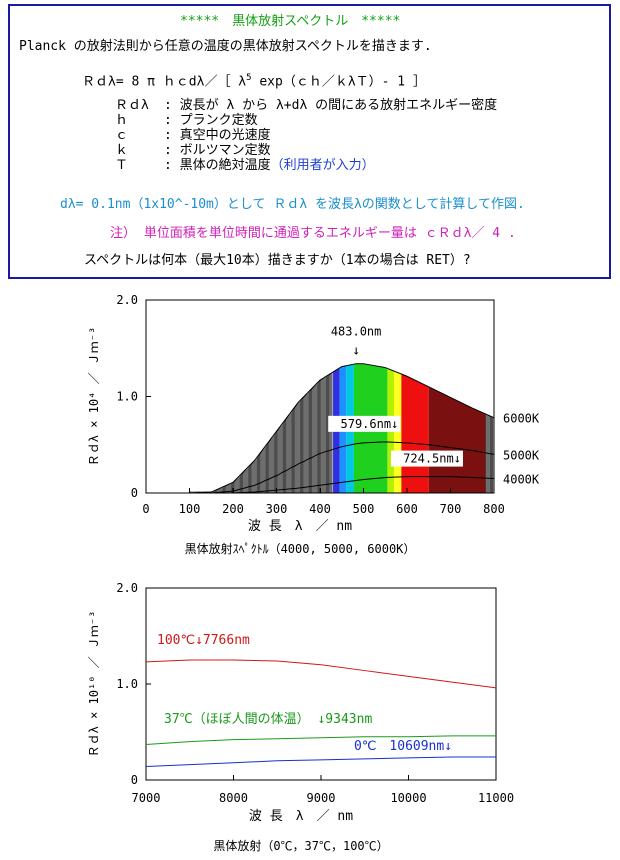 This screenshot has height=860, width=620. I want to click on curve-label: 100℃↓7766nm, so click(203, 640).